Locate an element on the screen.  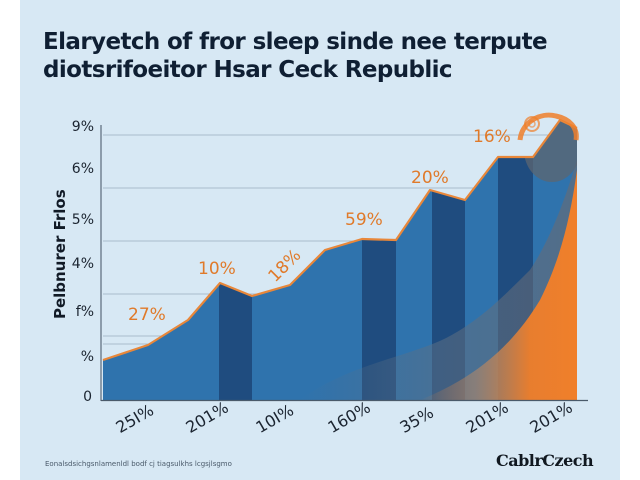
swirl-decoration is located at coordinates (548, 126).